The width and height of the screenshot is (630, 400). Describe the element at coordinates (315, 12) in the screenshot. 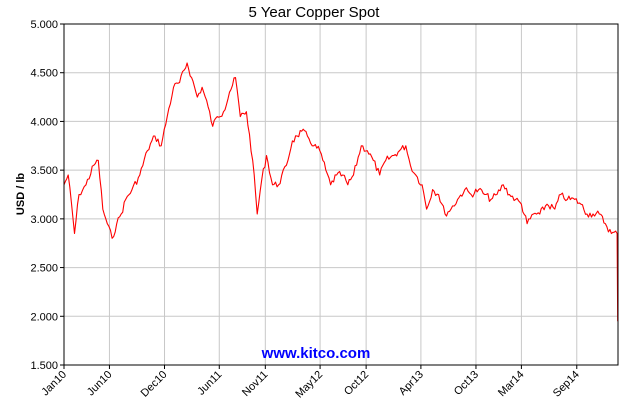

I see `chart-title: 5 Year Copper Spot` at that location.